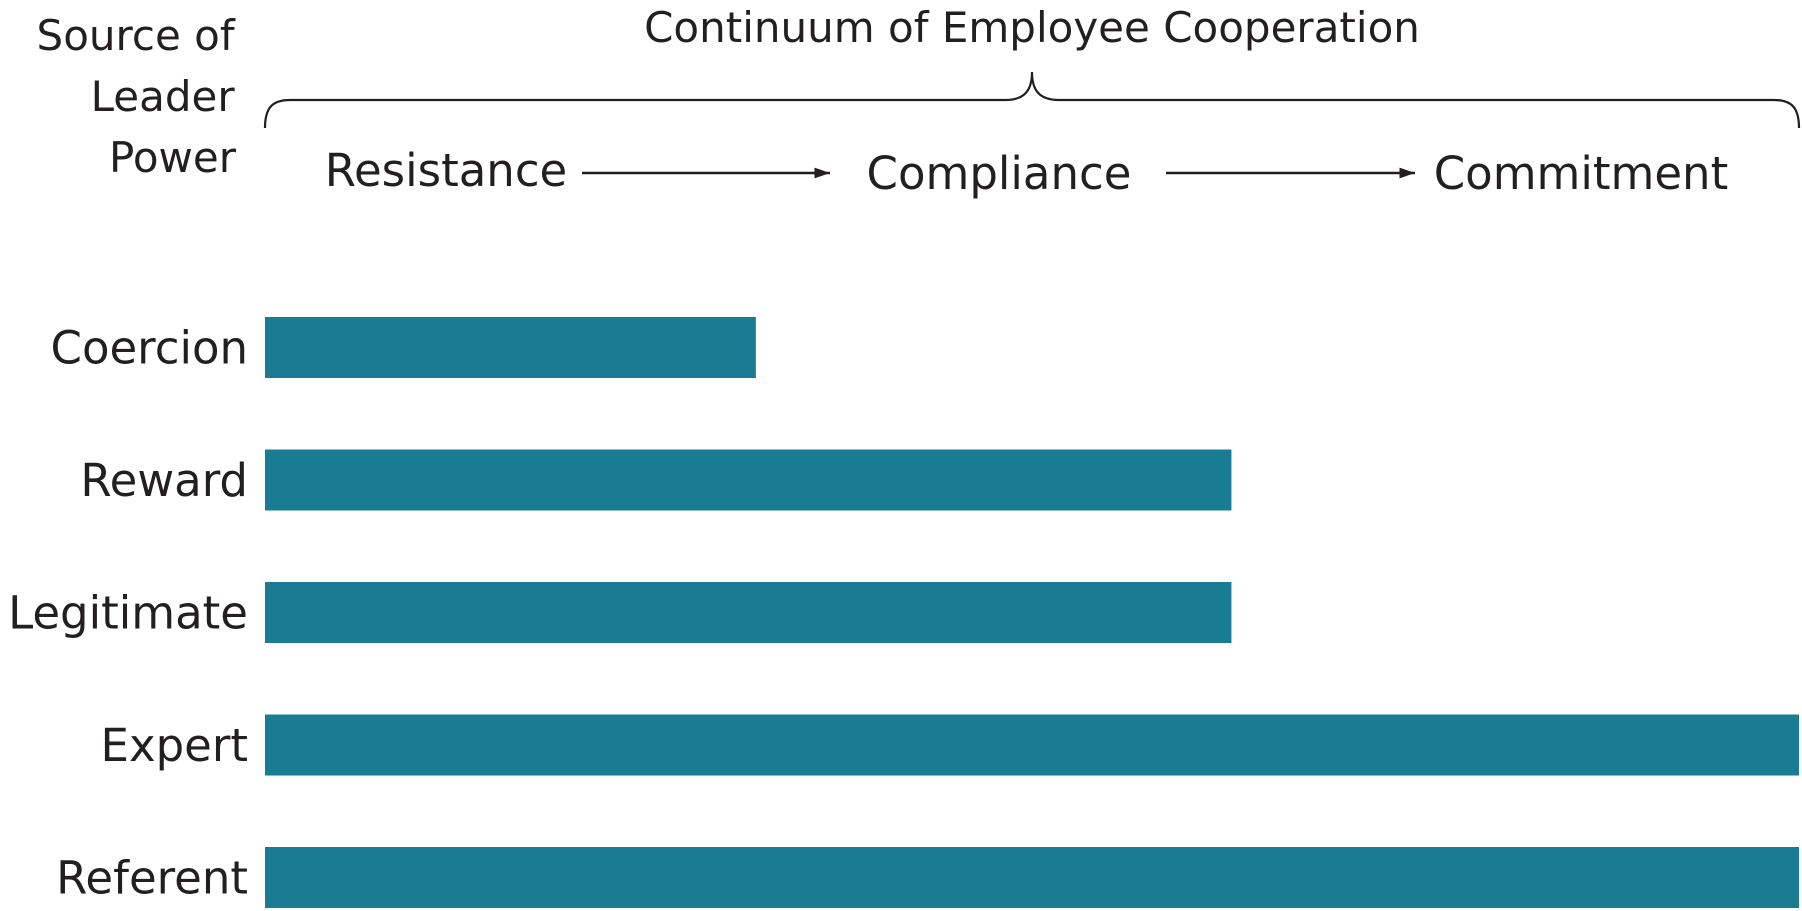  I want to click on category-label-referent: Referent, so click(152, 878).